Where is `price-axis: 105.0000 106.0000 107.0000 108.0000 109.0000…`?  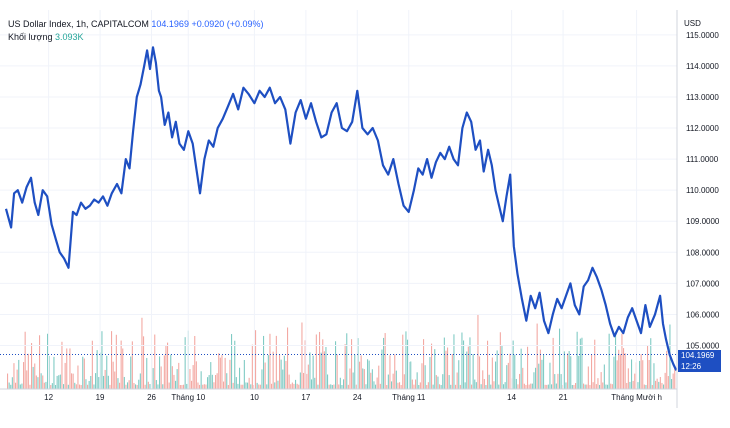 price-axis: 105.0000 106.0000 107.0000 108.0000 109.0000… is located at coordinates (703, 191).